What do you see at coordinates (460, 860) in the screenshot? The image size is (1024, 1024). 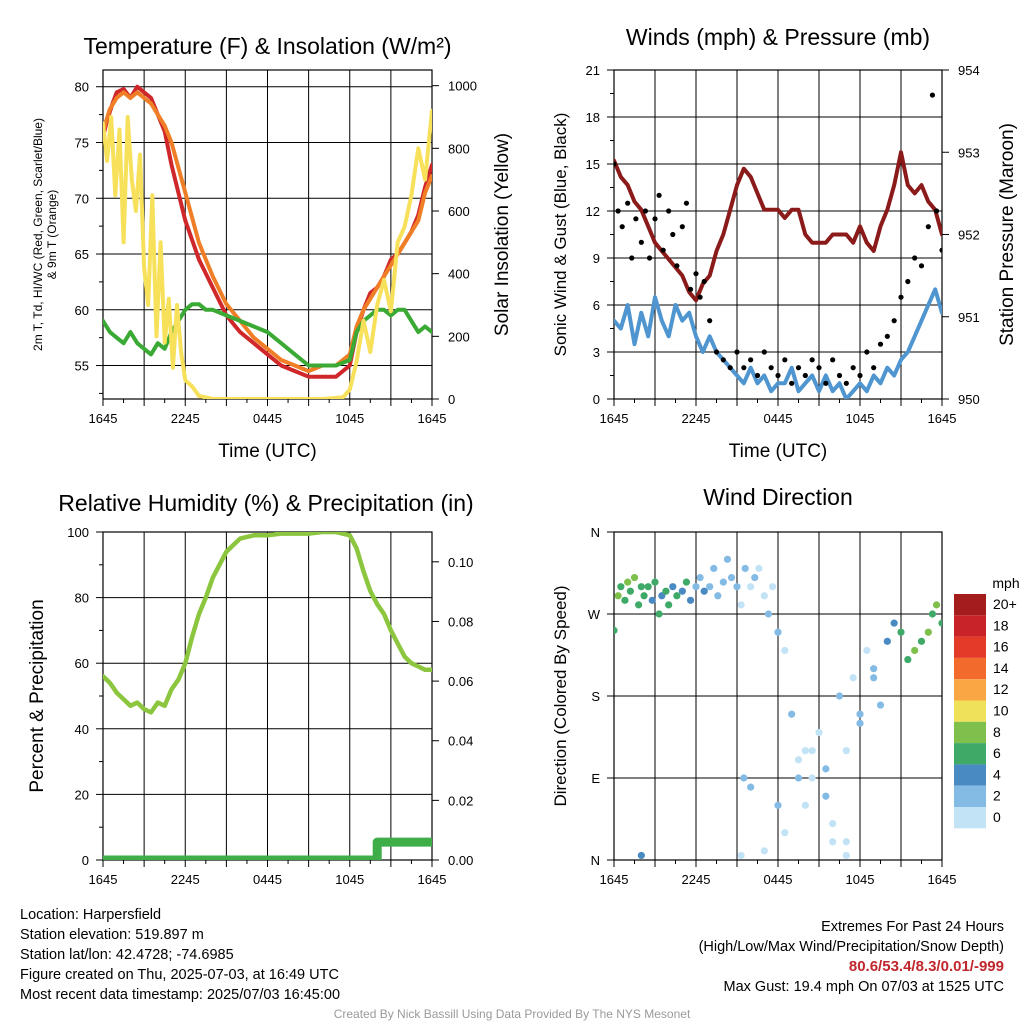 I see `y2-tick-label: 0.00` at bounding box center [460, 860].